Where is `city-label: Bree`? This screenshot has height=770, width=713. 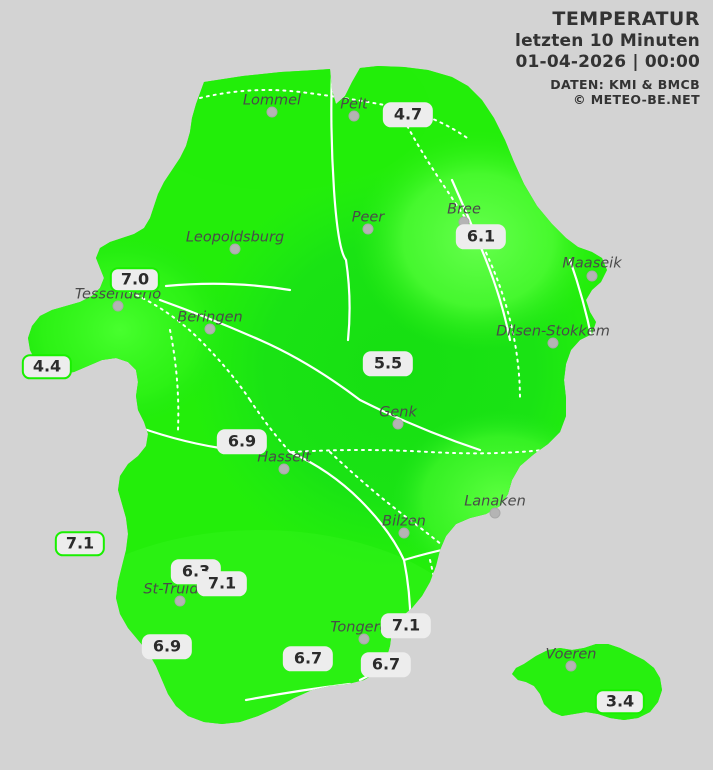 city-label: Bree is located at coordinates (464, 208).